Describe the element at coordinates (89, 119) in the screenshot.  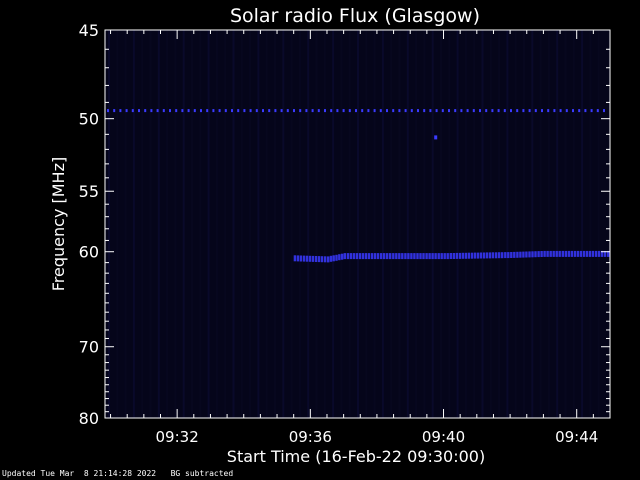
I see `y-tick-label: 50` at that location.